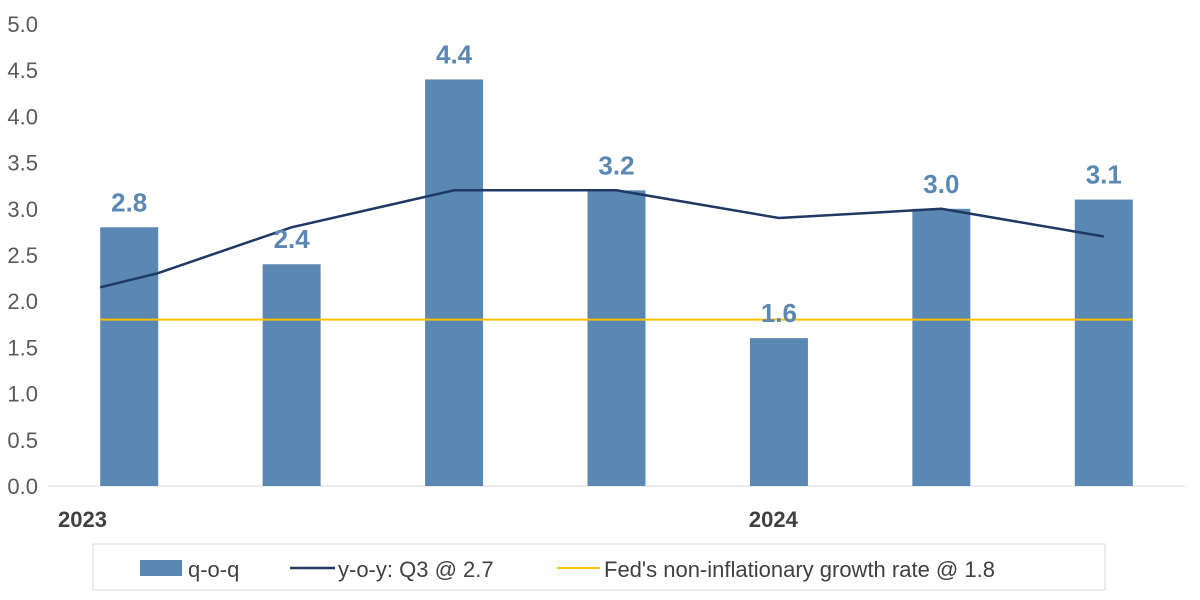  Describe the element at coordinates (428, 519) in the screenshot. I see `x-axis-categories: 2023 2024` at that location.